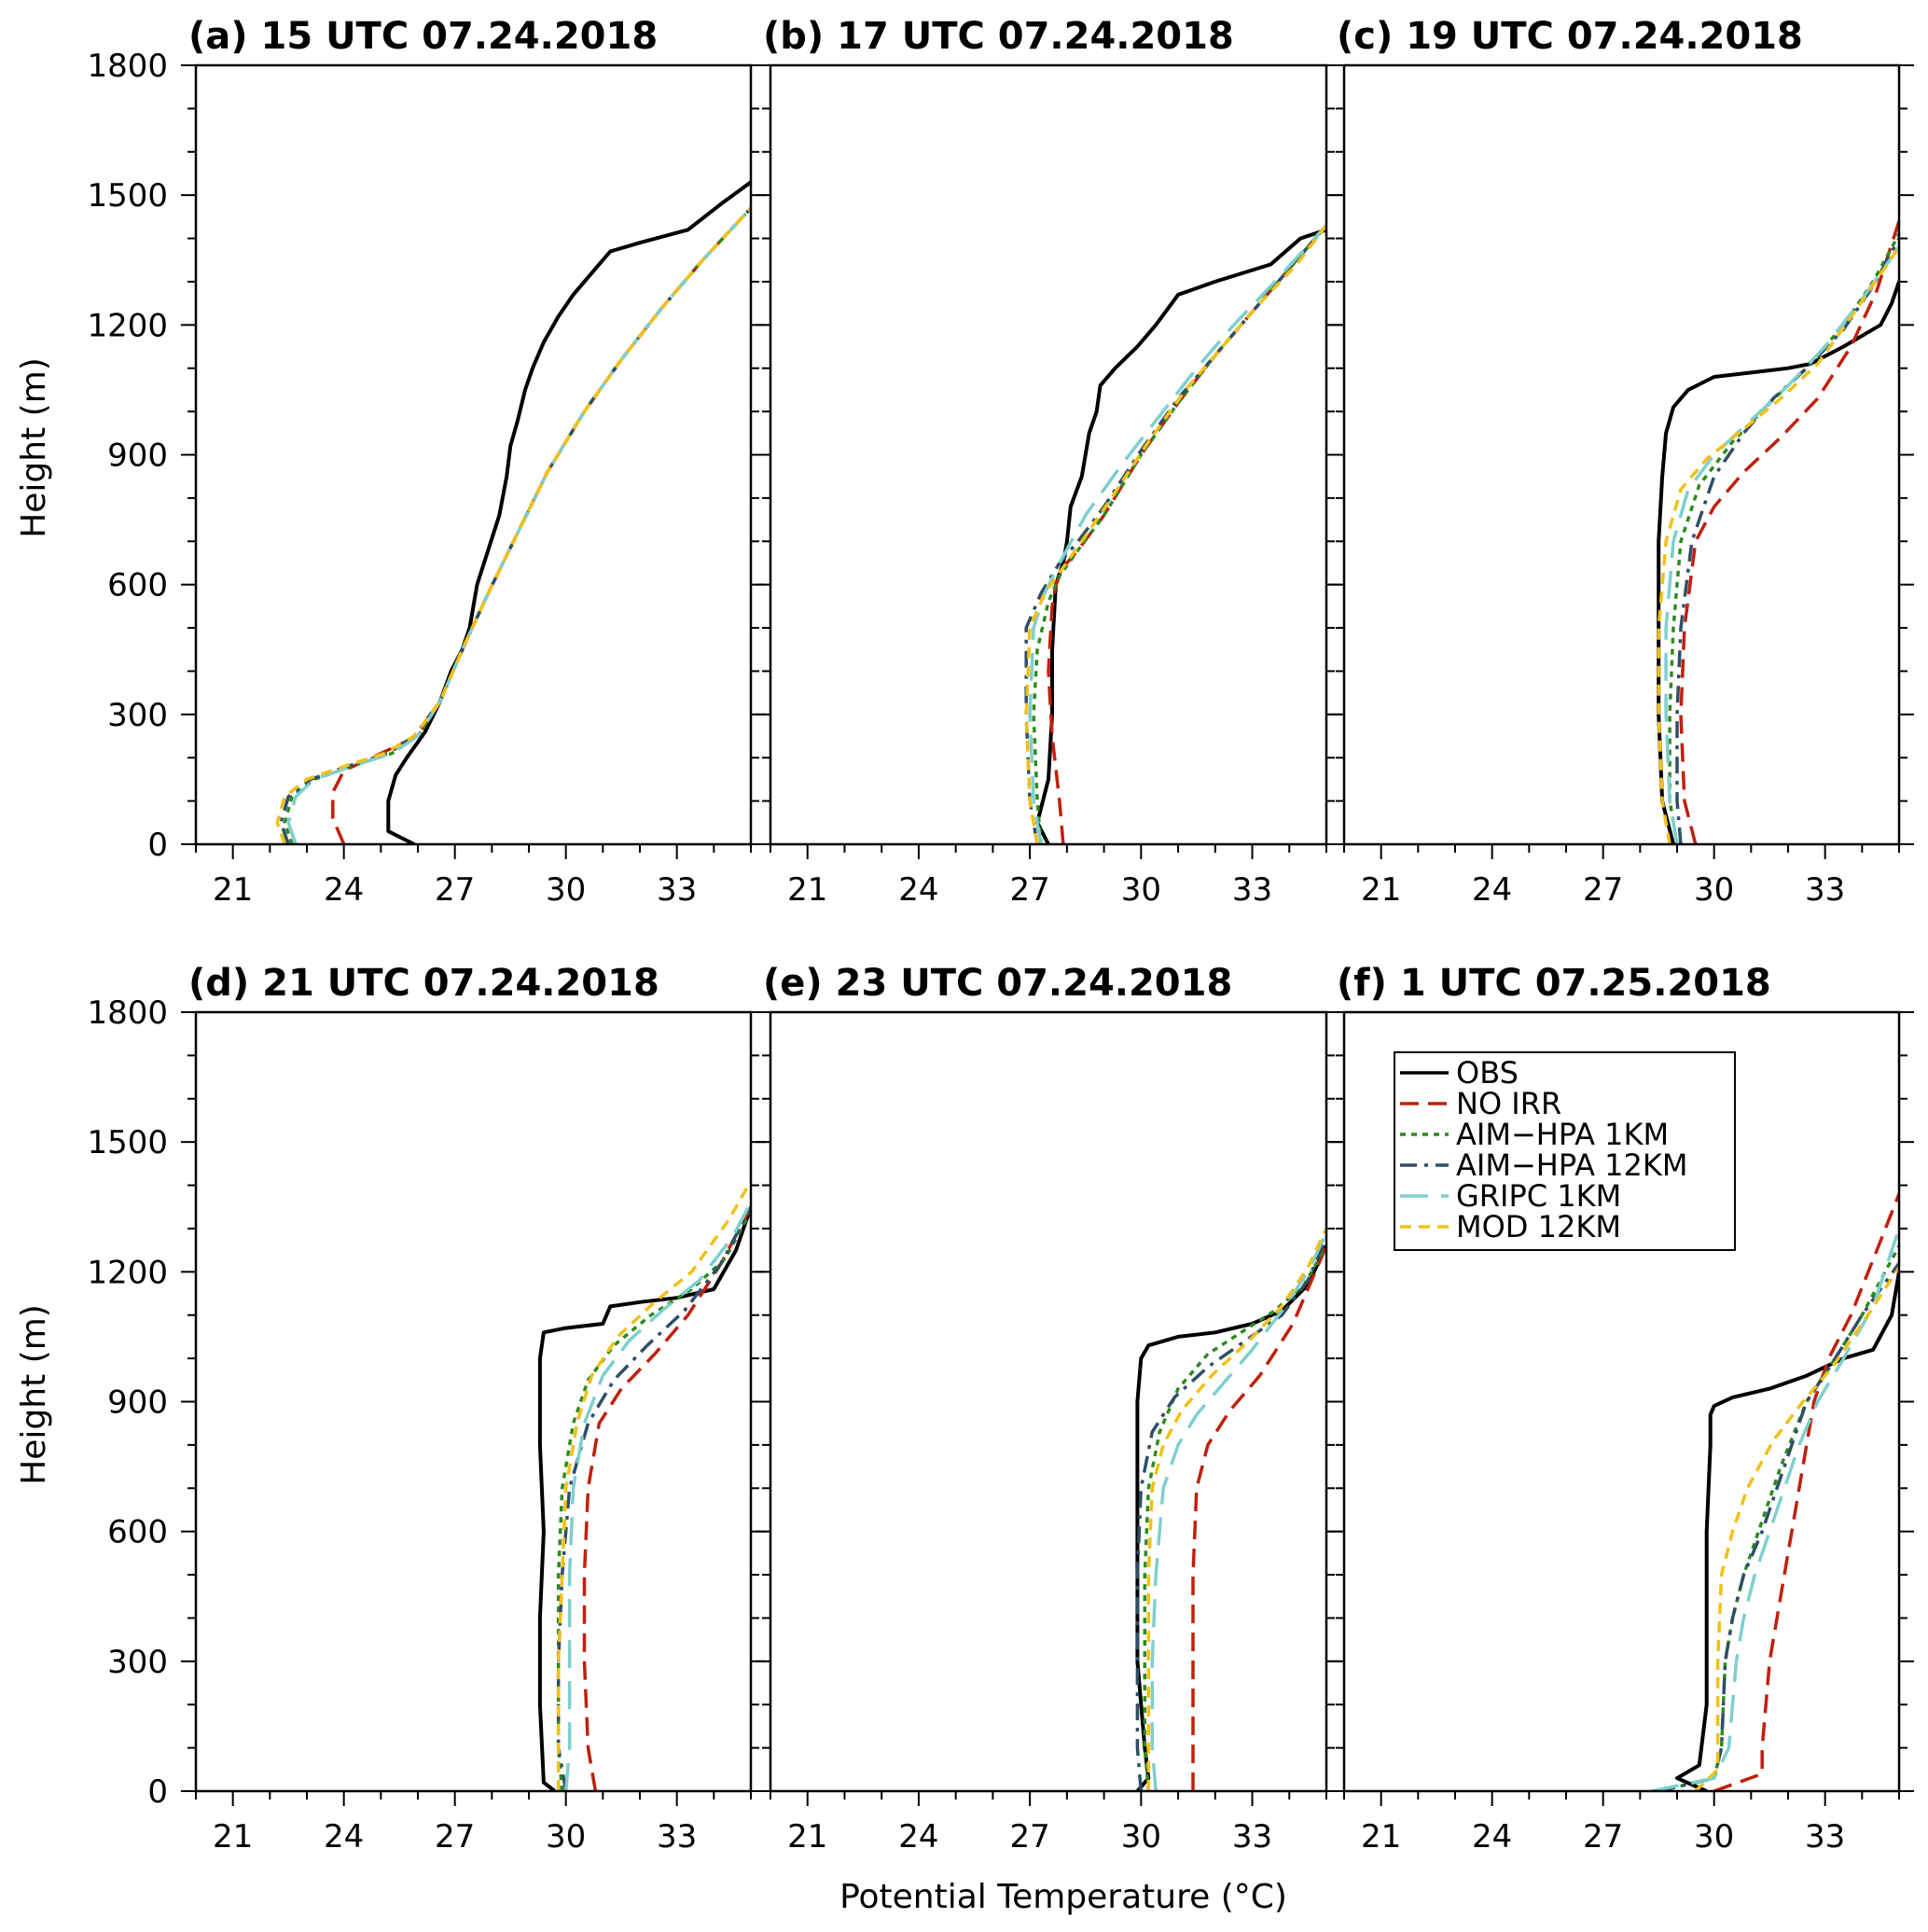 This screenshot has height=1932, width=1928. Describe the element at coordinates (34, 1394) in the screenshot. I see `y-axis-label-bottom: Height (m)` at that location.